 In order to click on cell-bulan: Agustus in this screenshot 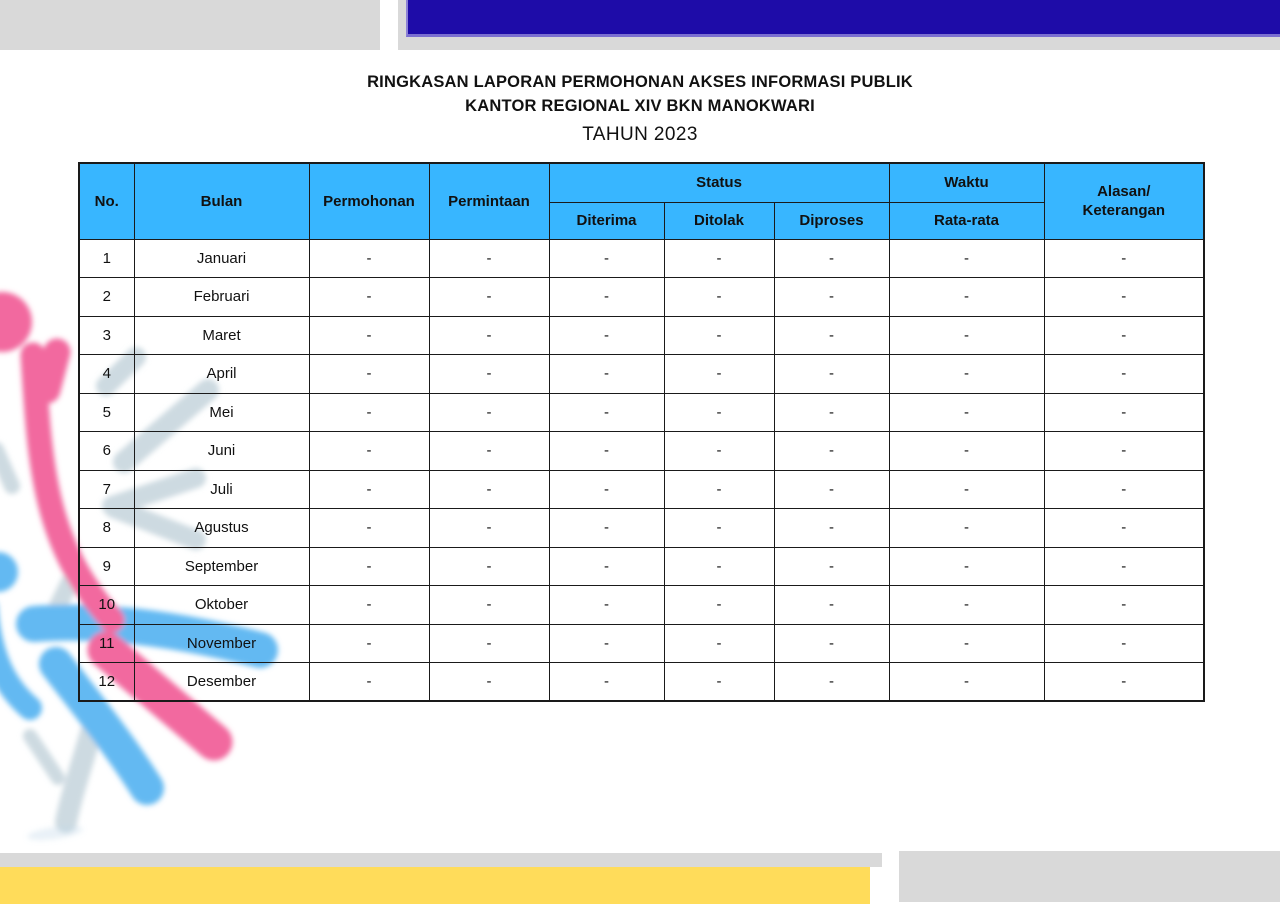, I will do `click(221, 528)`.